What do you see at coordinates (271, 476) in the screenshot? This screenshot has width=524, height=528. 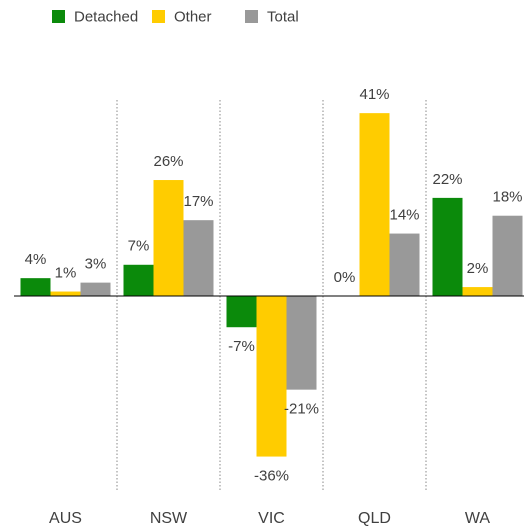 I see `value-label: -36%` at bounding box center [271, 476].